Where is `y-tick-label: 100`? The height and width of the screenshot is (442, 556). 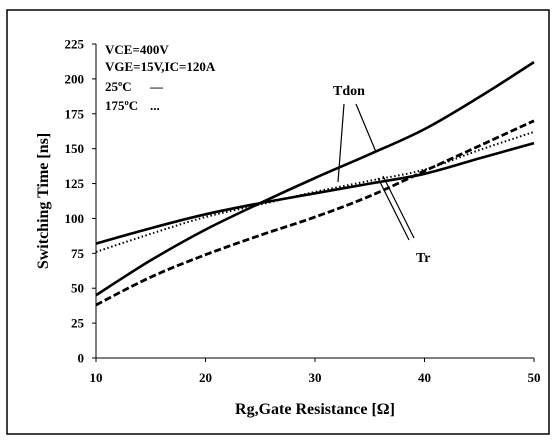
y-tick-label: 100 is located at coordinates (75, 218).